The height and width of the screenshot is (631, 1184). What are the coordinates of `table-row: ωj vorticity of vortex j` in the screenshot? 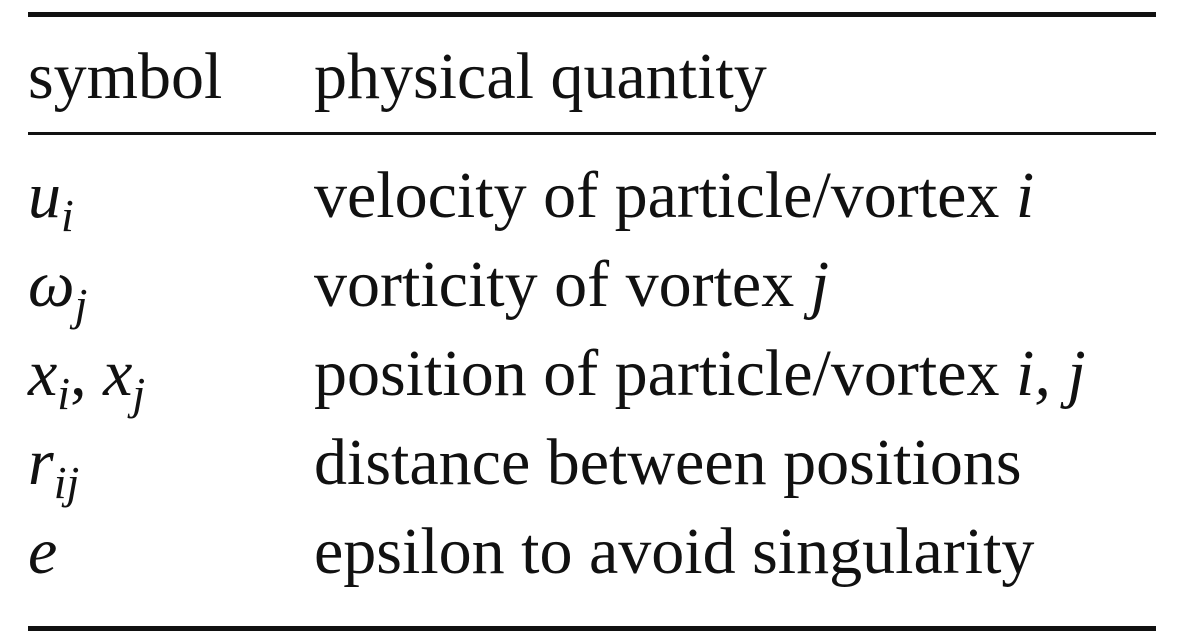 It's located at (592, 284).